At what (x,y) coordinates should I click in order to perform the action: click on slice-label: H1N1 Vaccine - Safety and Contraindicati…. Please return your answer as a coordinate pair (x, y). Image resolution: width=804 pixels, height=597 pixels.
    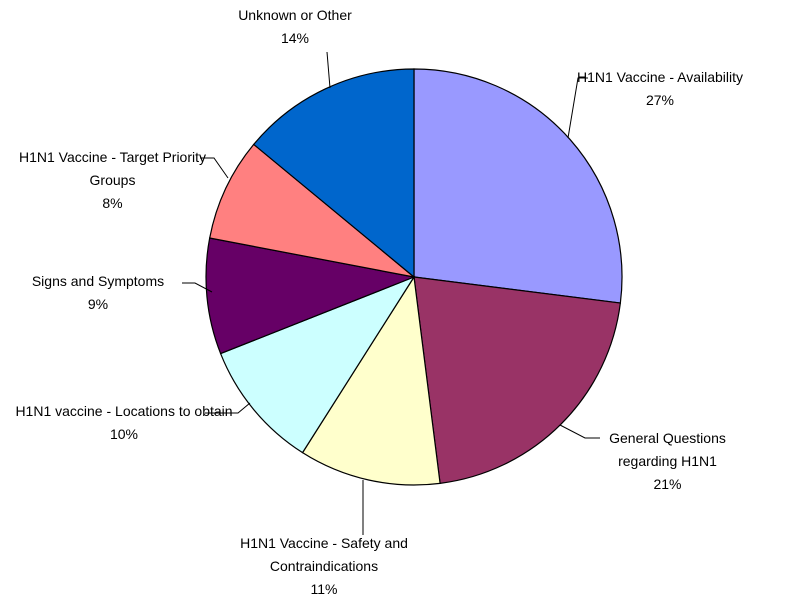
    Looking at the image, I should click on (324, 564).